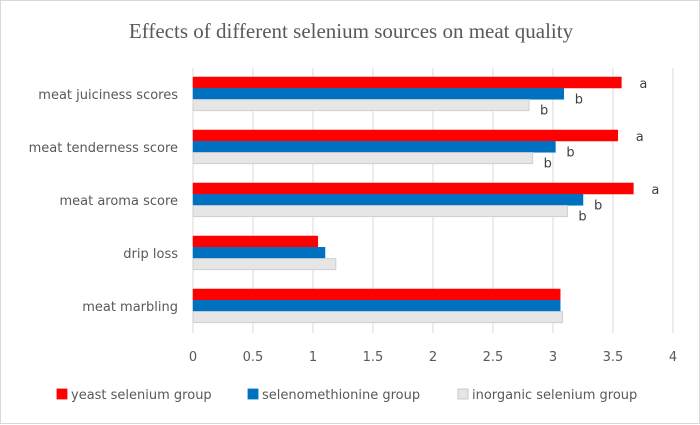 Image resolution: width=700 pixels, height=425 pixels. What do you see at coordinates (130, 307) in the screenshot?
I see `category-label: meat marbling` at bounding box center [130, 307].